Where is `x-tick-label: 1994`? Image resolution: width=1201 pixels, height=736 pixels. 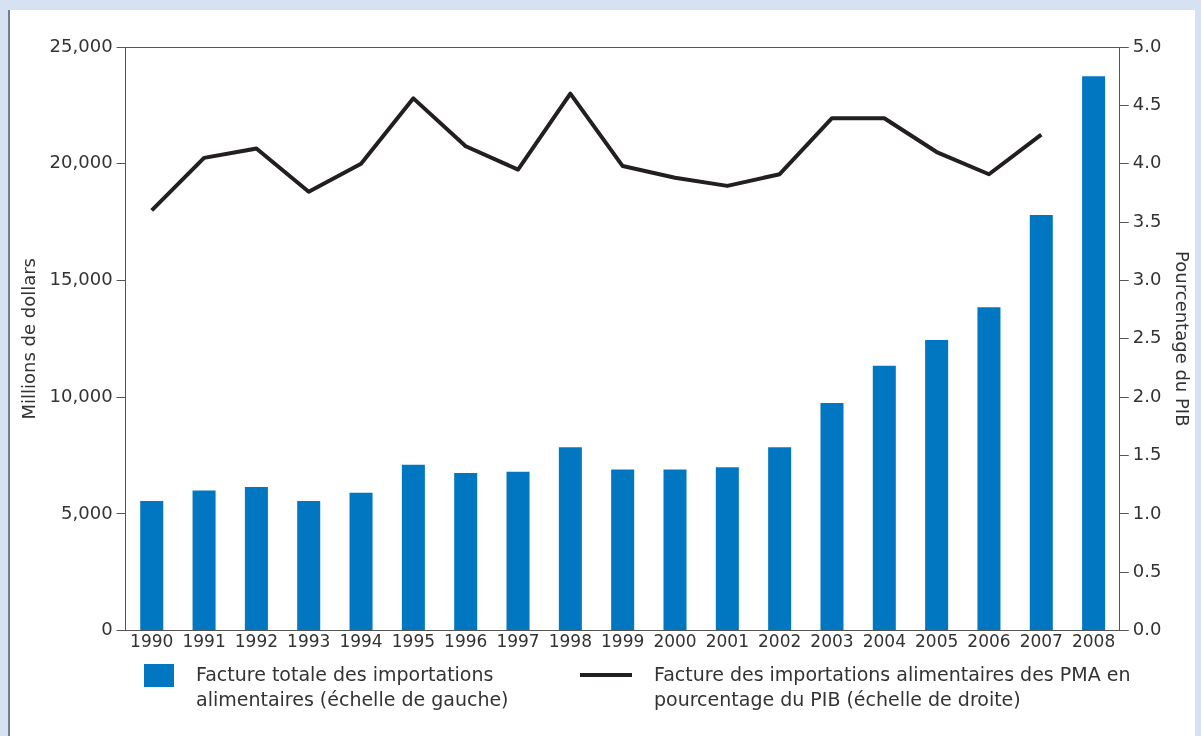 x-tick-label: 1994 is located at coordinates (361, 641).